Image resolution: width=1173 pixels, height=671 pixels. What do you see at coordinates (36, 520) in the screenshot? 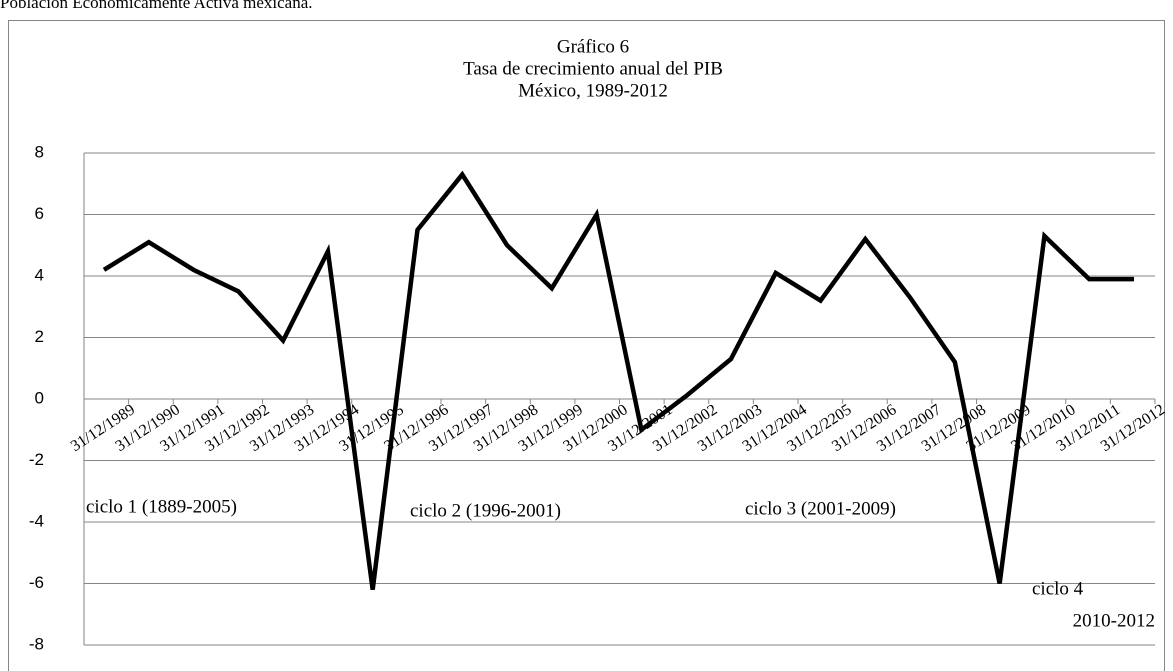
I see `y-tick-label: -4` at bounding box center [36, 520].